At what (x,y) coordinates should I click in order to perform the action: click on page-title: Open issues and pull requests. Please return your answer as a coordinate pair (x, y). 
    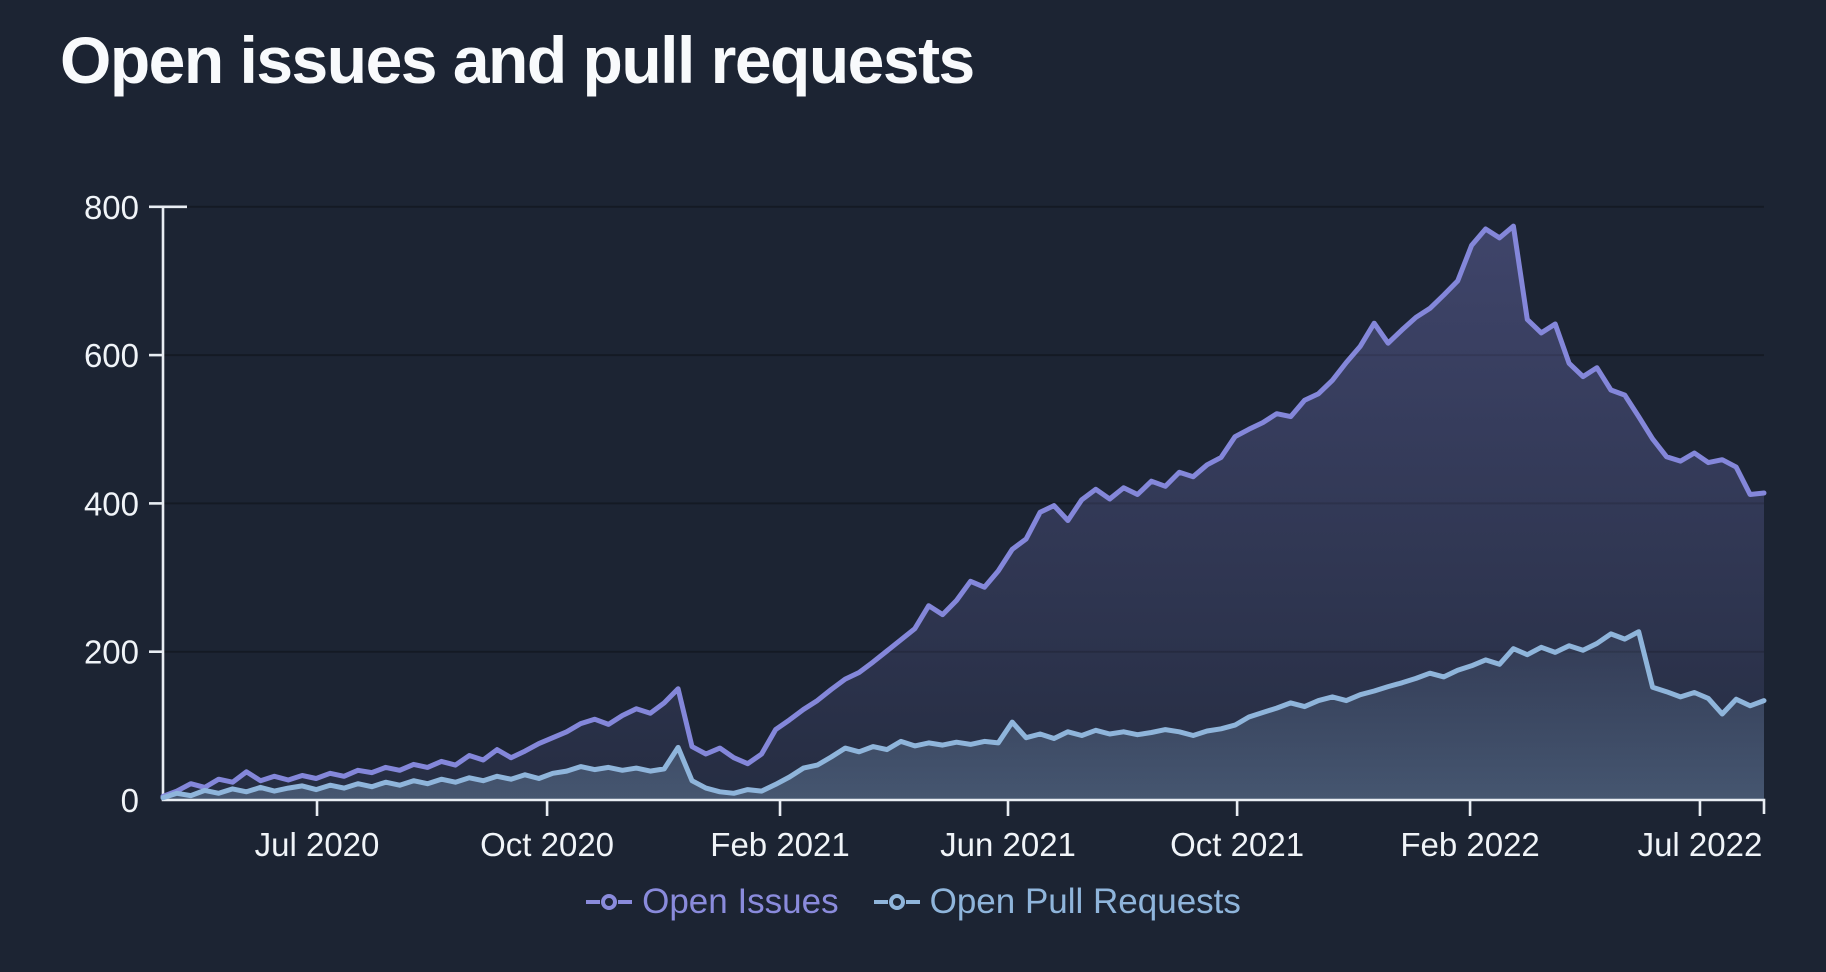
    Looking at the image, I should click on (517, 60).